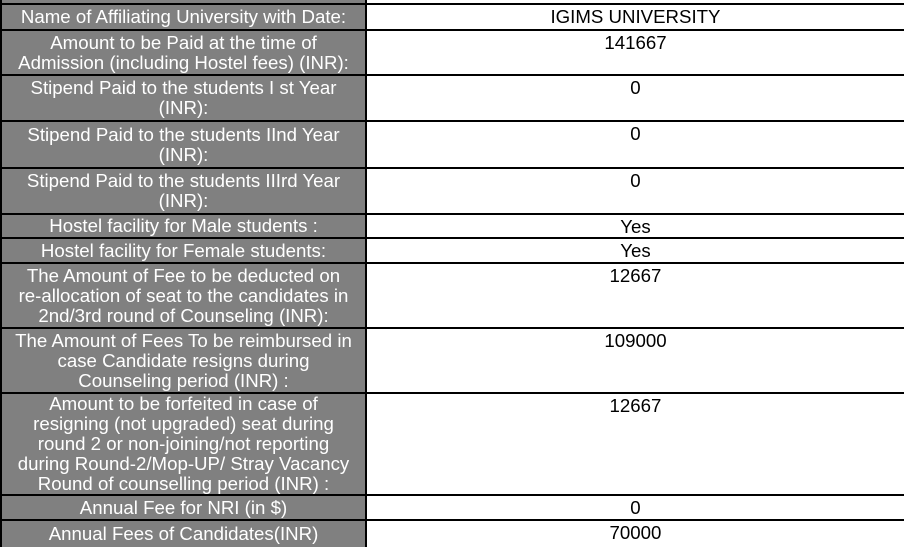 This screenshot has width=904, height=547. I want to click on row-value-hostel-female: Yes, so click(635, 250).